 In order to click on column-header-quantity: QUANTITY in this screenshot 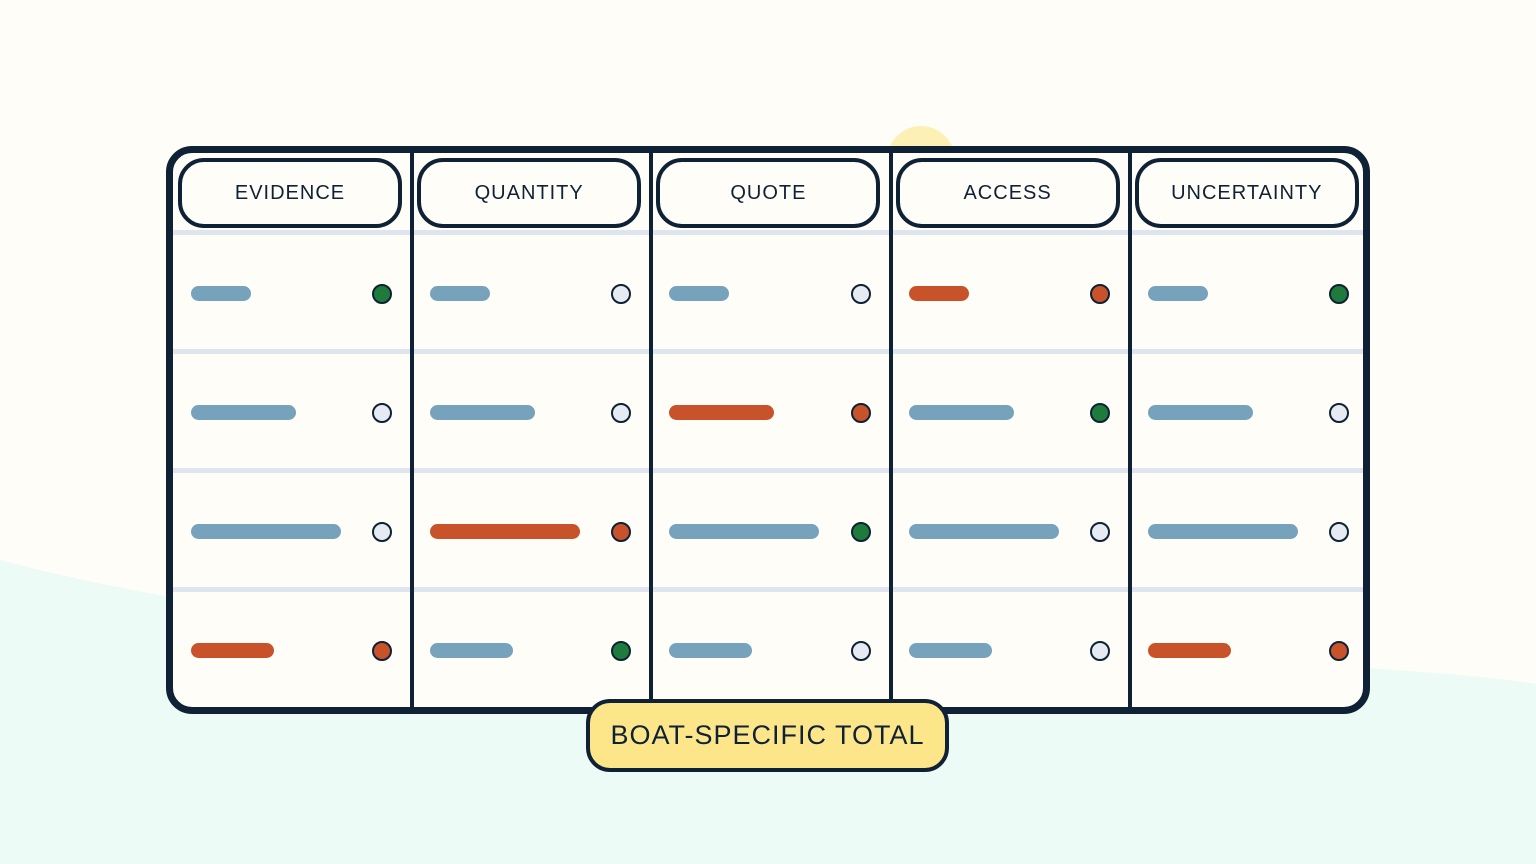, I will do `click(529, 193)`.